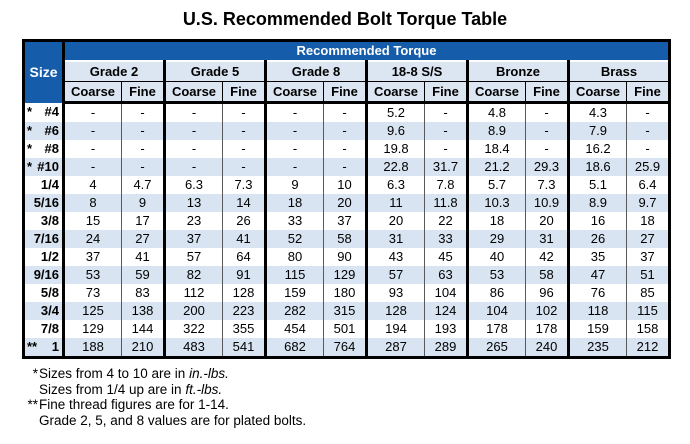  I want to click on grade-header: Brass, so click(618, 71).